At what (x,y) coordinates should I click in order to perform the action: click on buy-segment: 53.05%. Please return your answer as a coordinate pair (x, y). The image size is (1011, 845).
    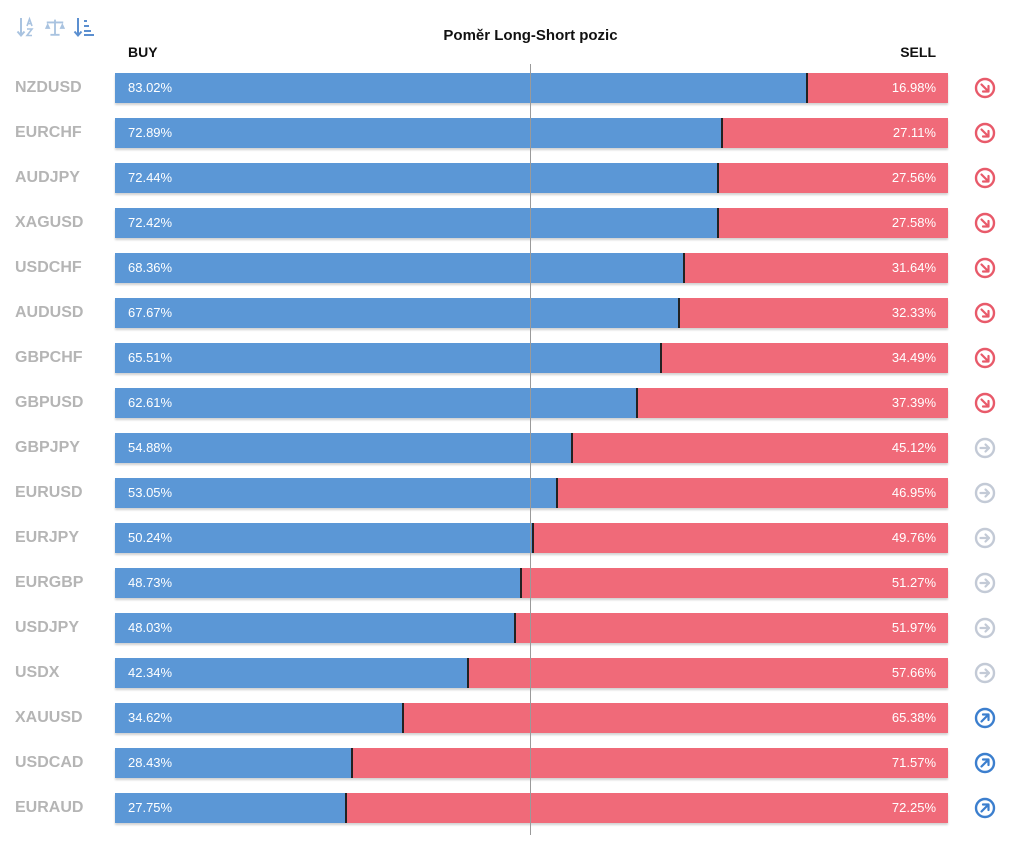
    Looking at the image, I should click on (336, 493).